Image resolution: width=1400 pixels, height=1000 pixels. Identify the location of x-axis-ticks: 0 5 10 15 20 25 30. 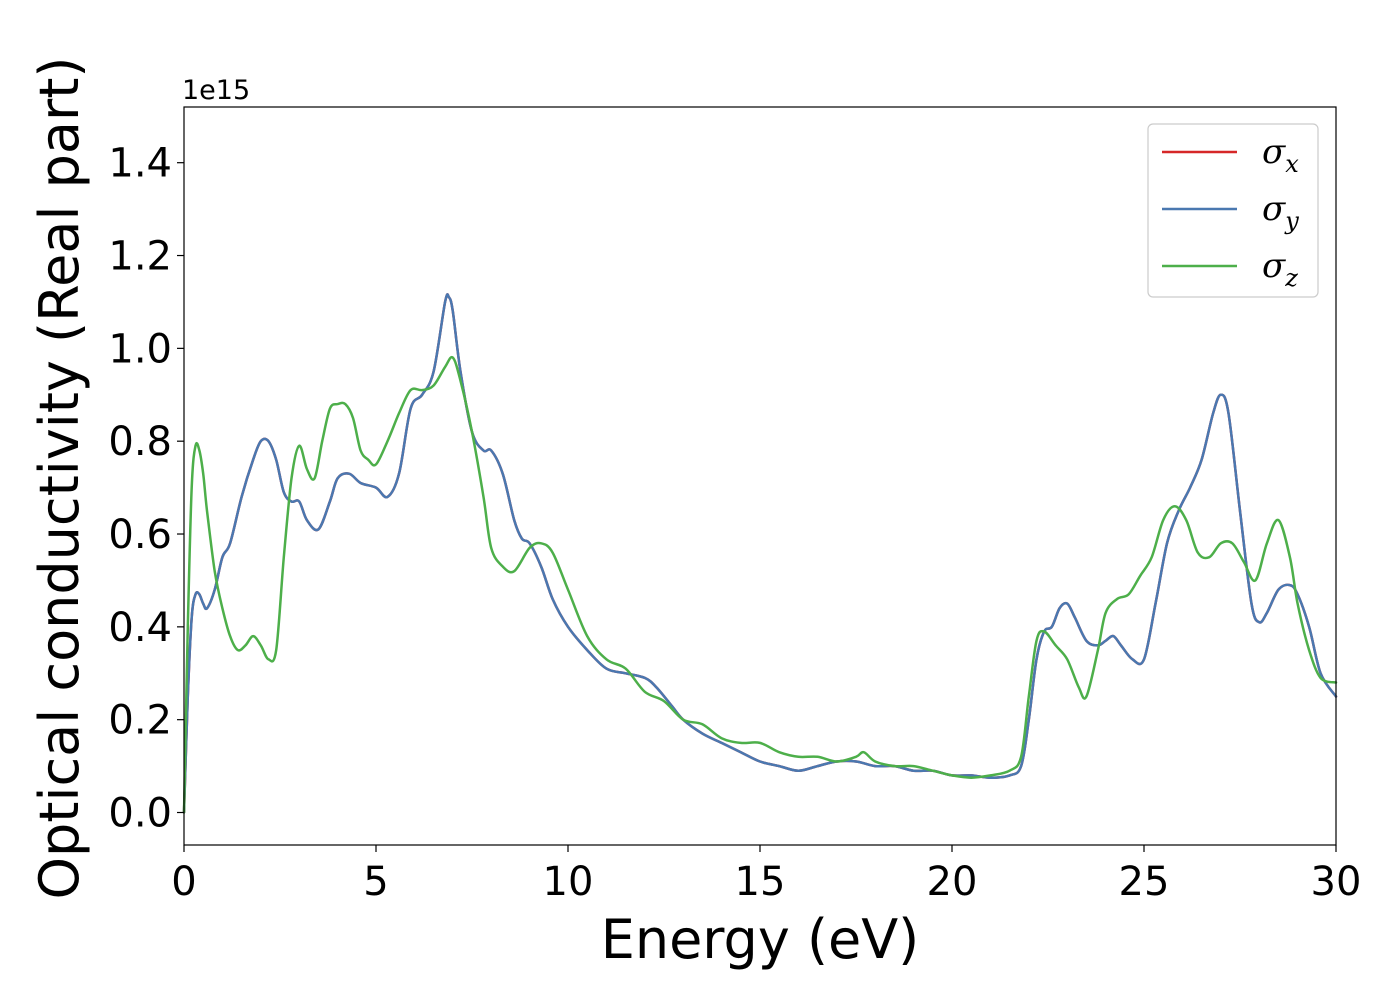
(766, 875).